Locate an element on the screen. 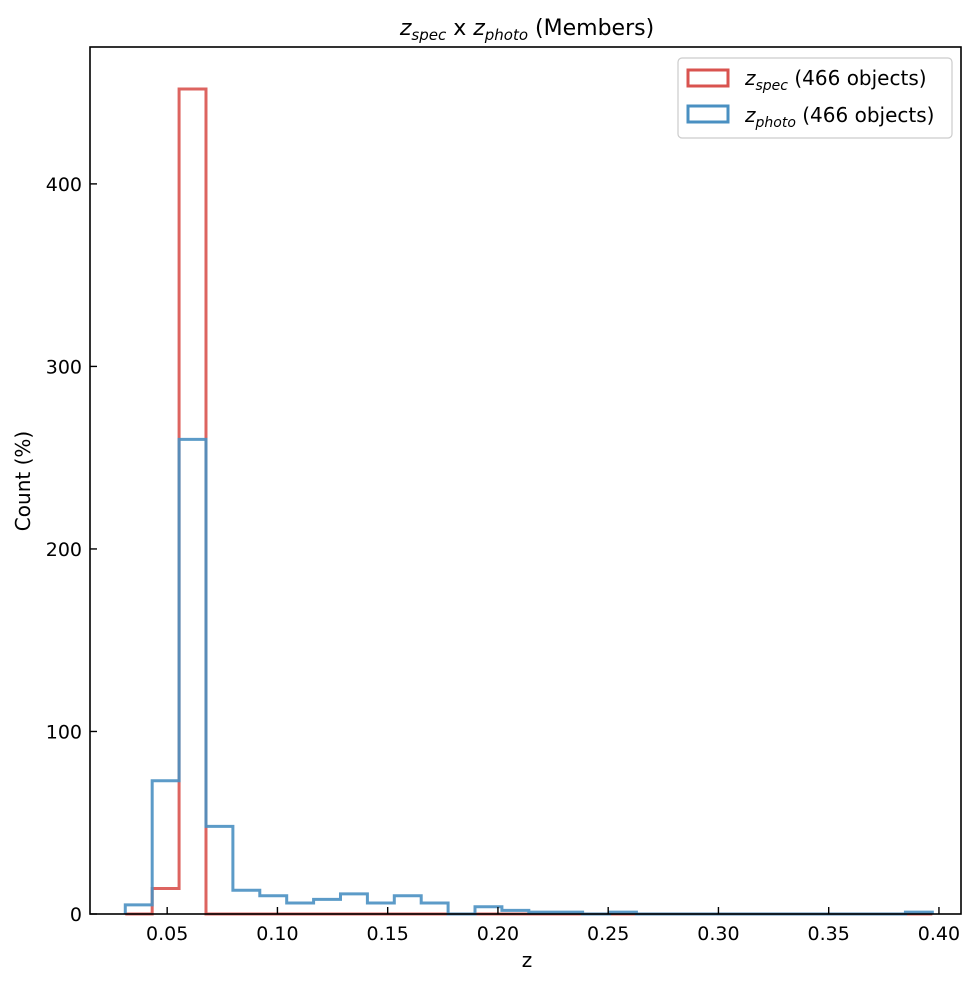 This screenshot has height=985, width=977. y-axis-ticks: 0 100 200 300 400 is located at coordinates (71, 550).